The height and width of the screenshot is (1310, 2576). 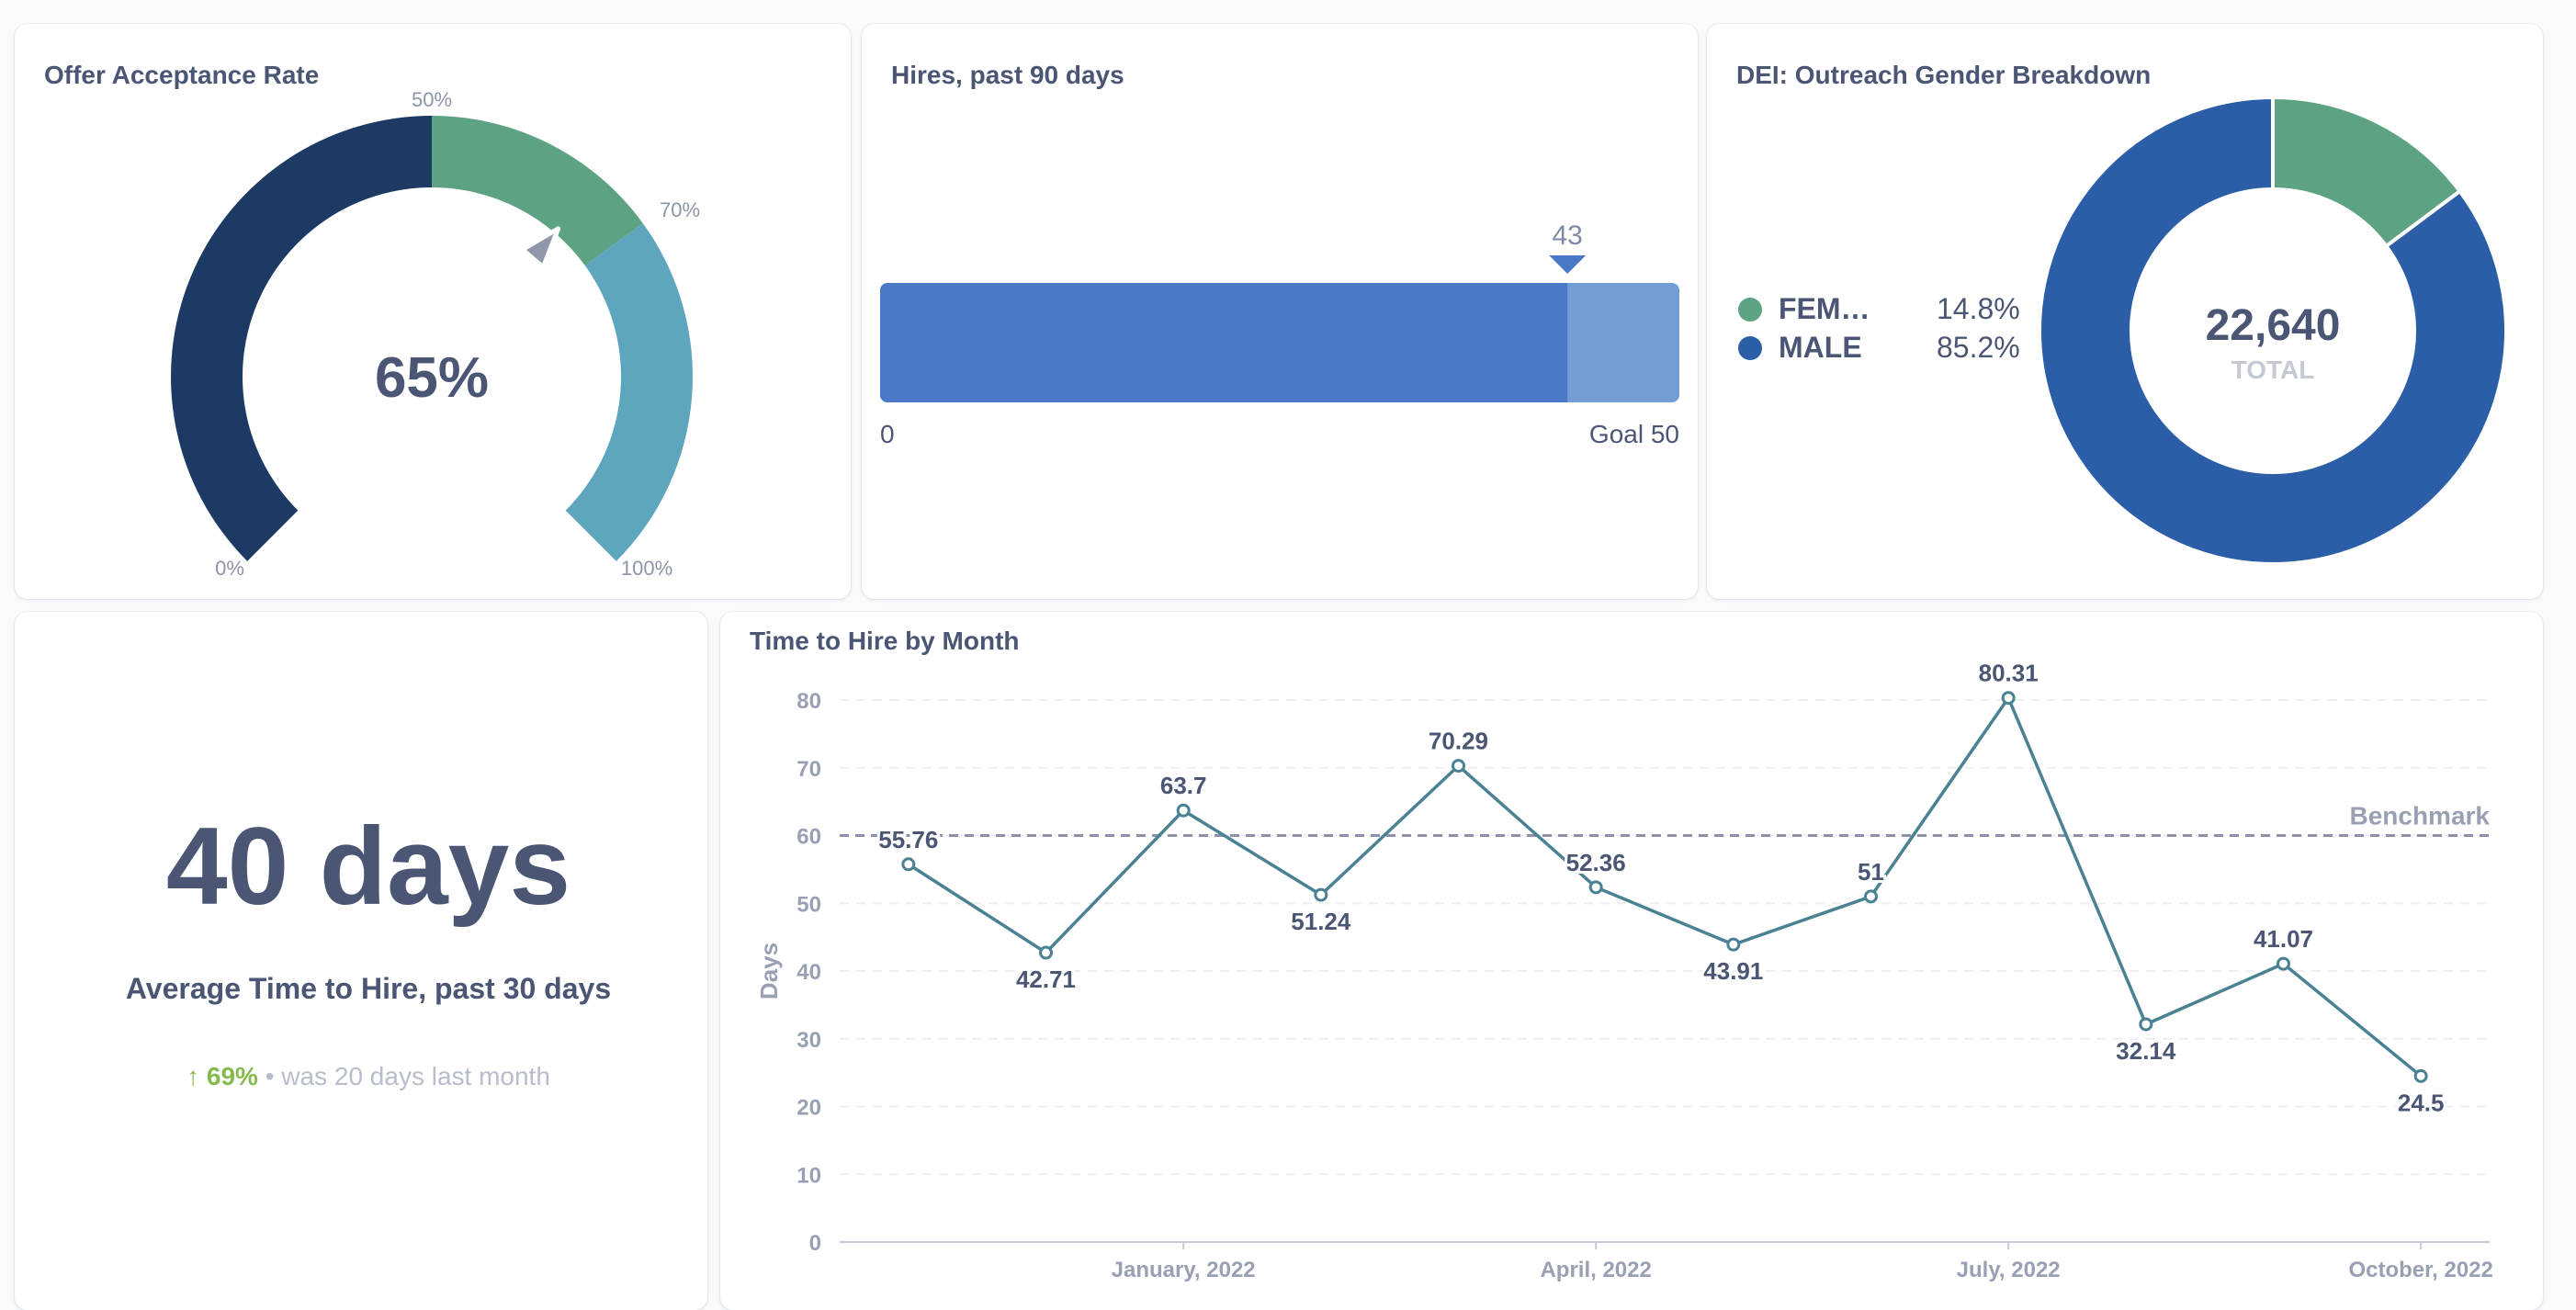 What do you see at coordinates (490, 1076) in the screenshot?
I see `previous-period: last month` at bounding box center [490, 1076].